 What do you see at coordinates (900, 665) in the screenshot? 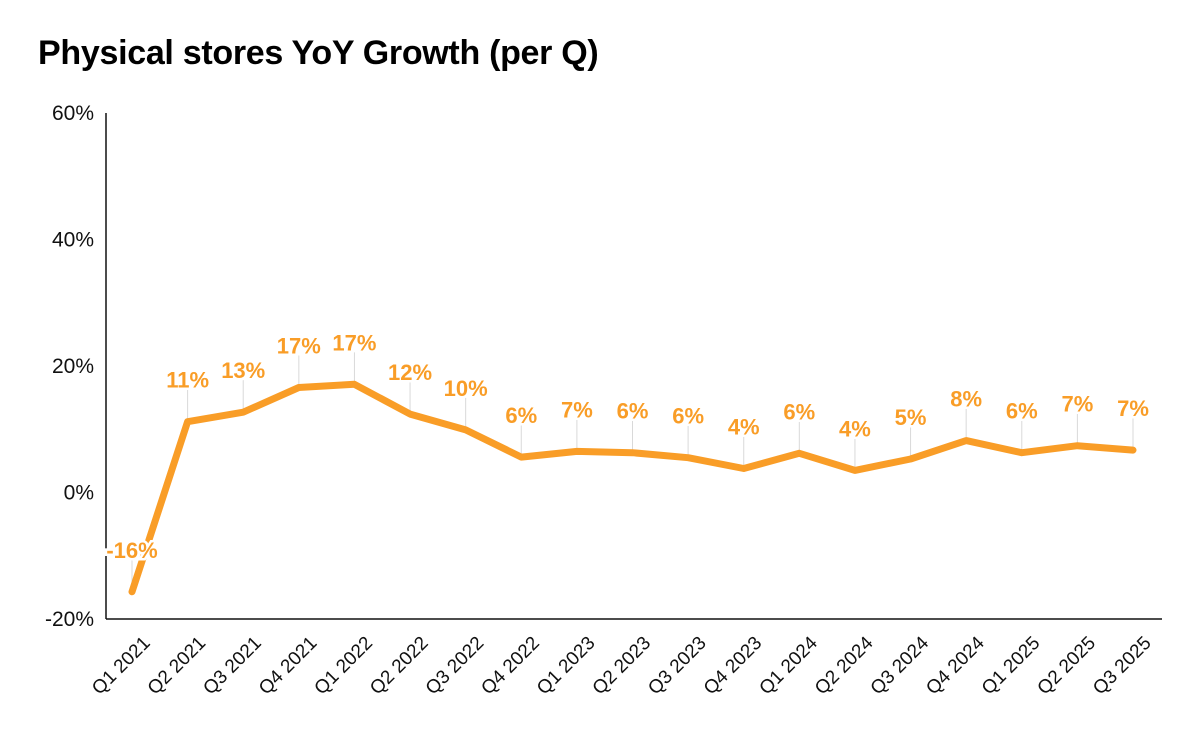
I see `x-tick-label: Q3 2024` at bounding box center [900, 665].